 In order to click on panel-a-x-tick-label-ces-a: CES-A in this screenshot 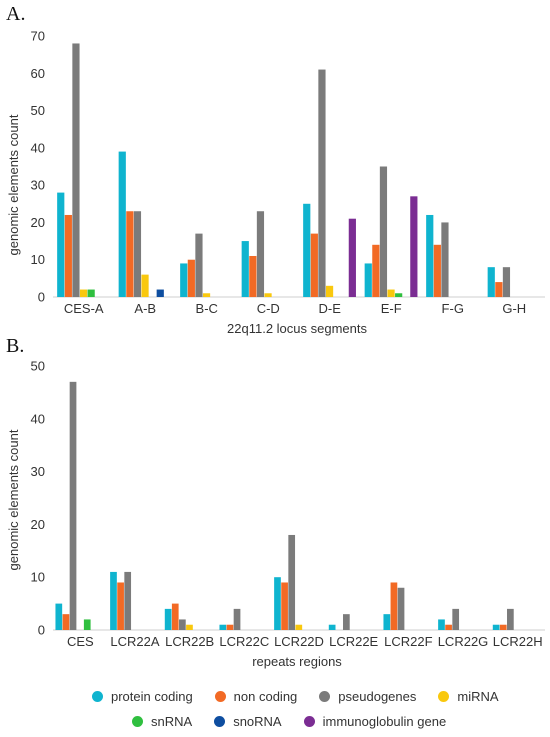, I will do `click(84, 308)`.